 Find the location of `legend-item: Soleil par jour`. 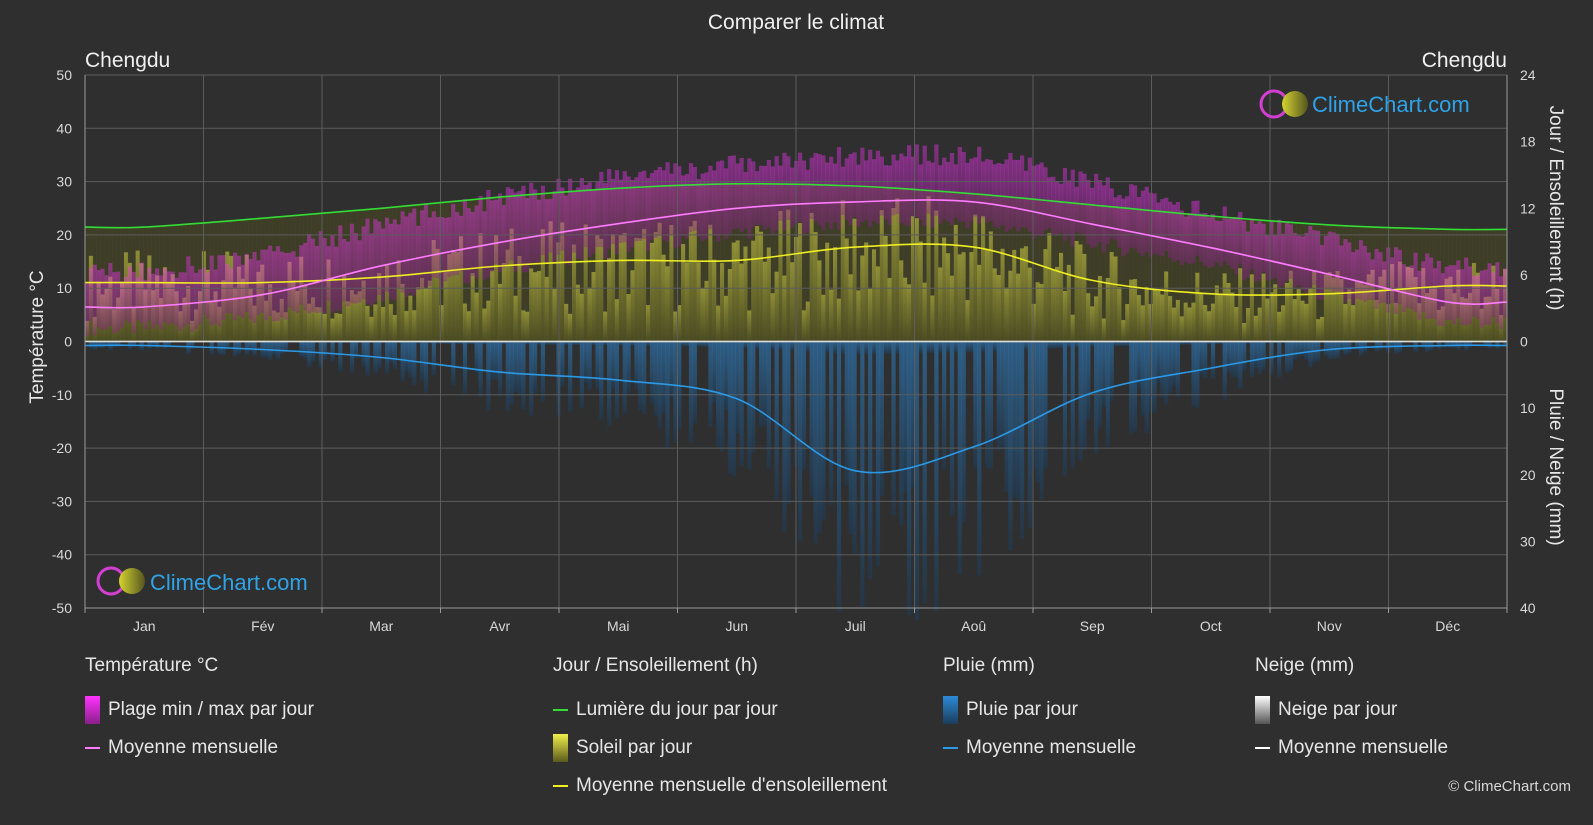

legend-item: Soleil par jour is located at coordinates (720, 748).